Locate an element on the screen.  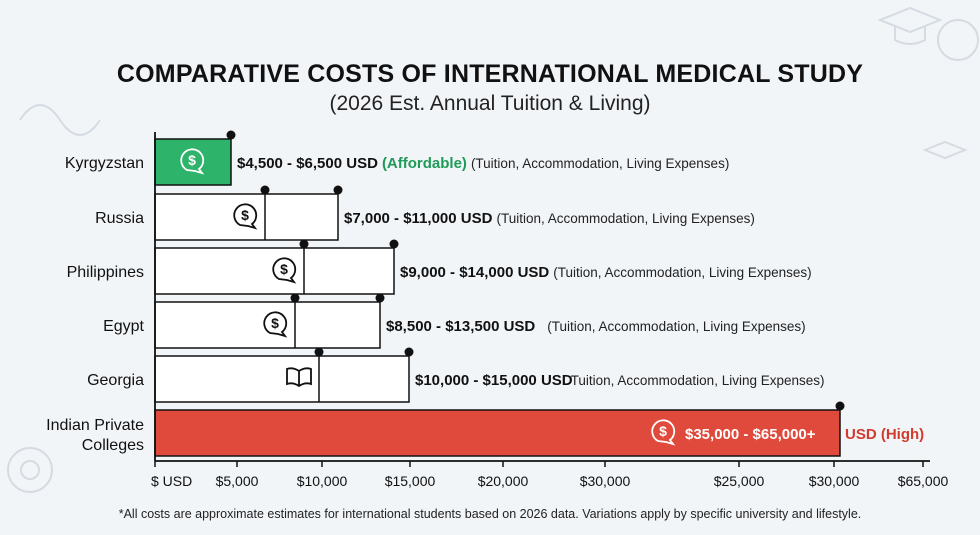
x-tick-label: $10,000 is located at coordinates (322, 481).